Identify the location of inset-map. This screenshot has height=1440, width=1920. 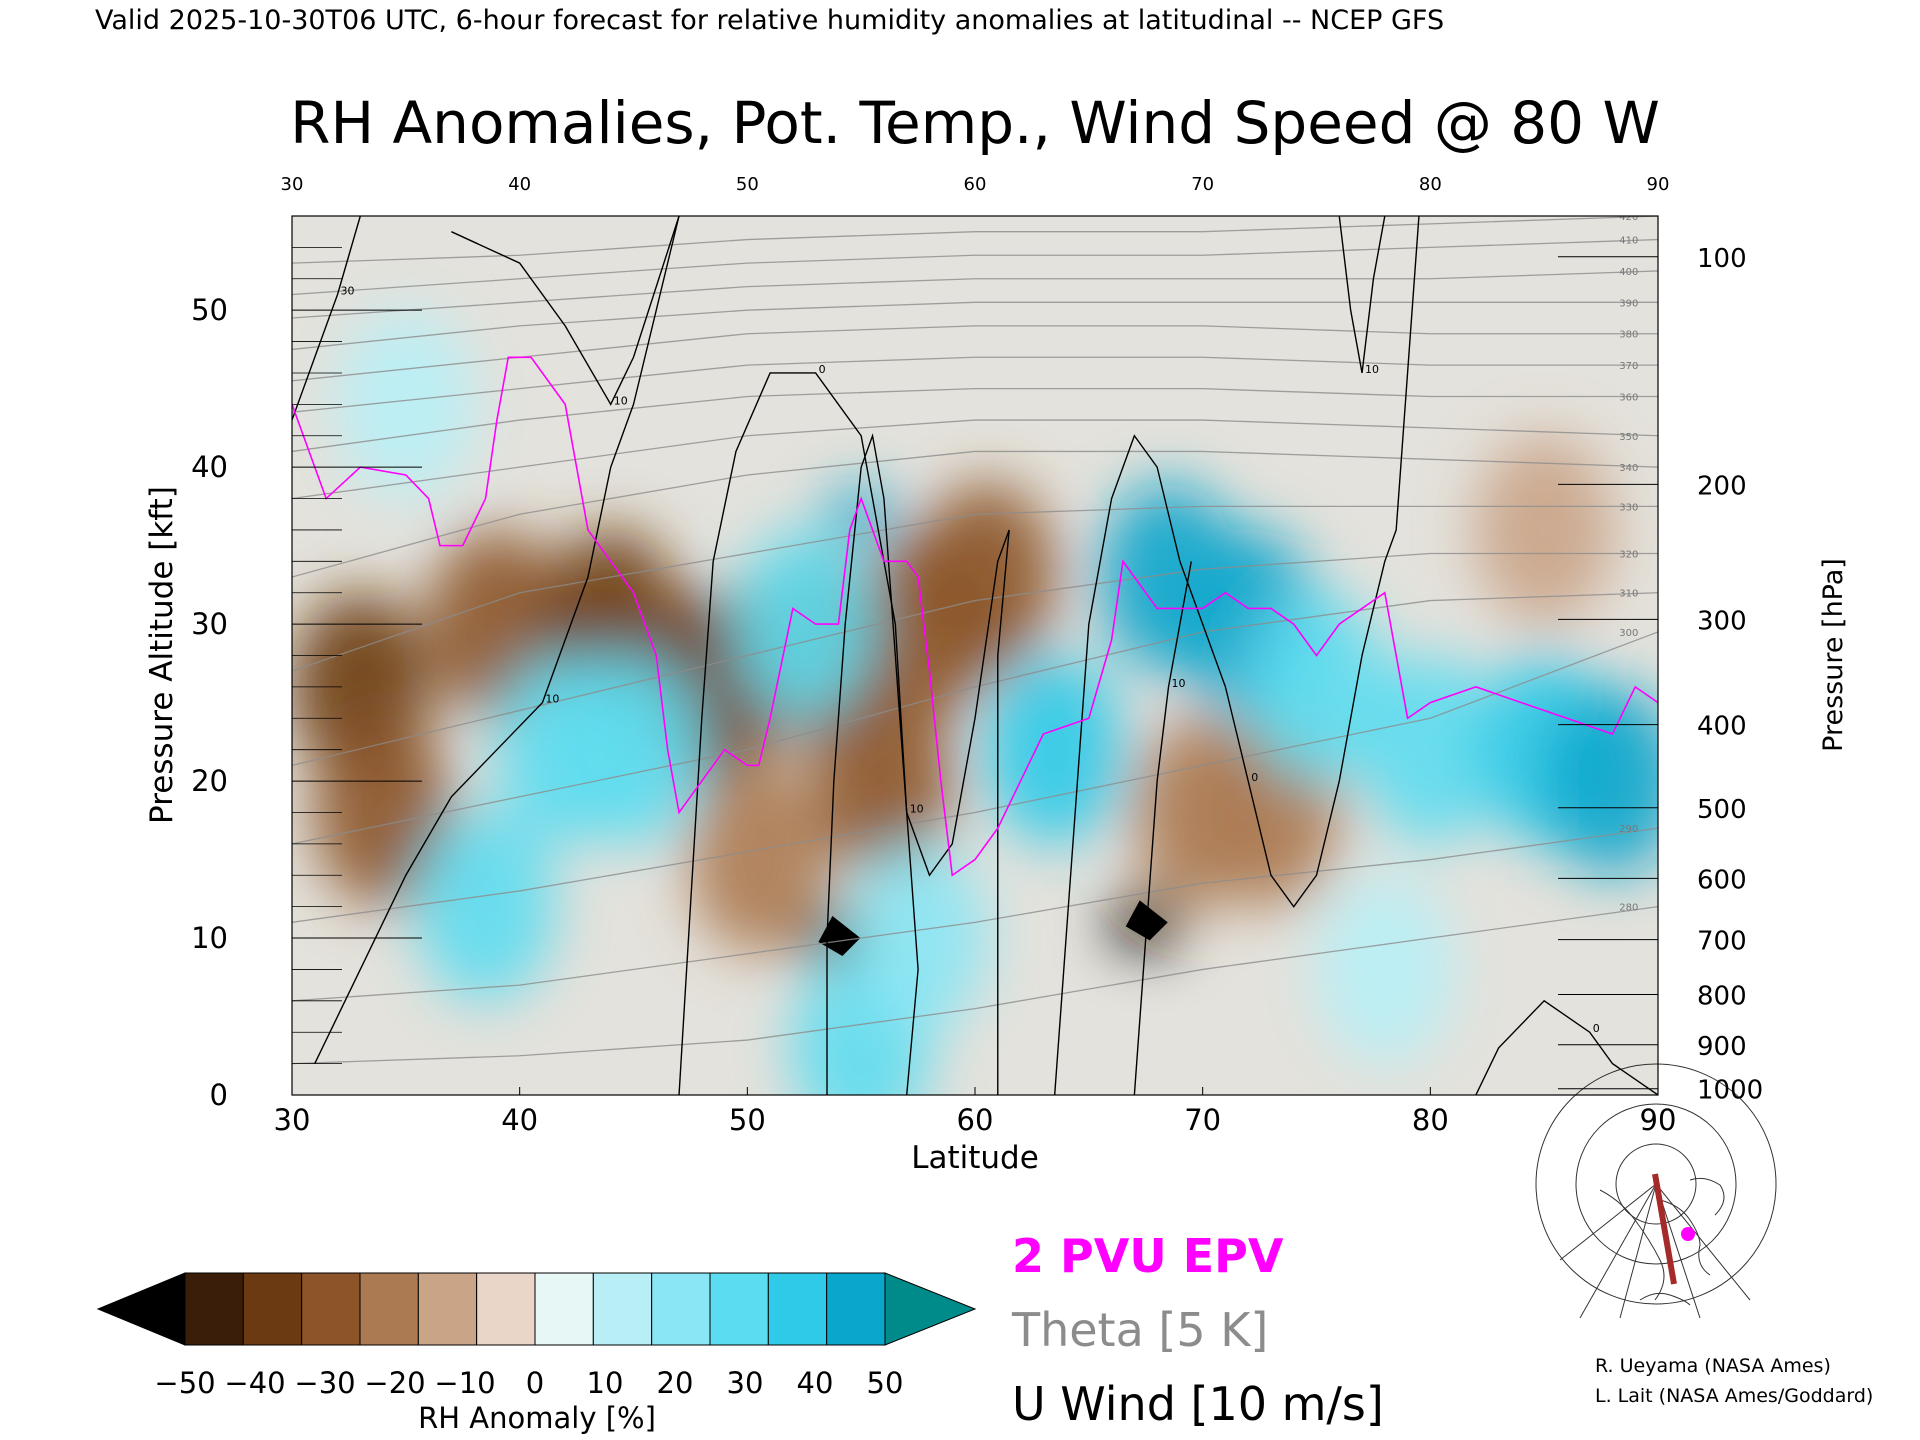
(1656, 1191).